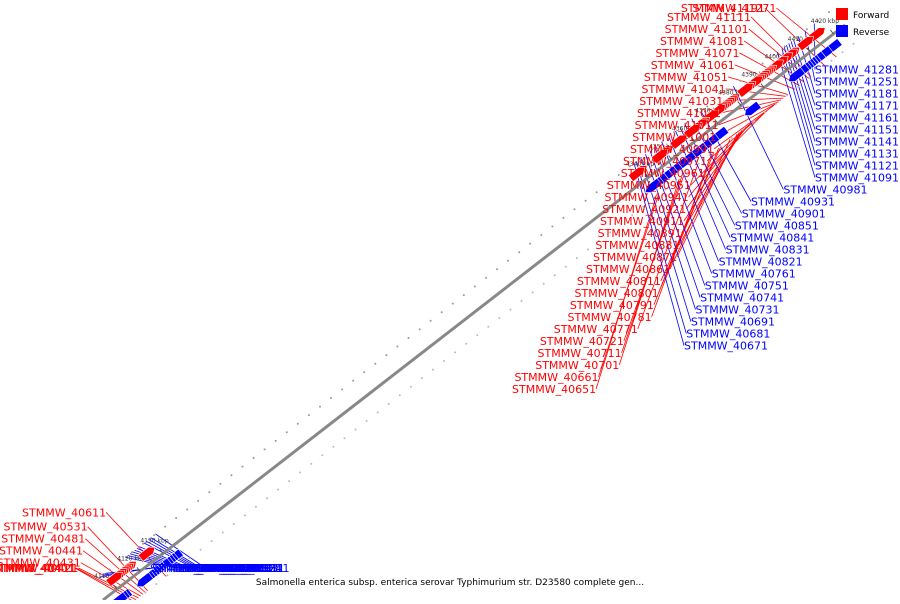  I want to click on gene-label: STMMW_40601, so click(238, 568).